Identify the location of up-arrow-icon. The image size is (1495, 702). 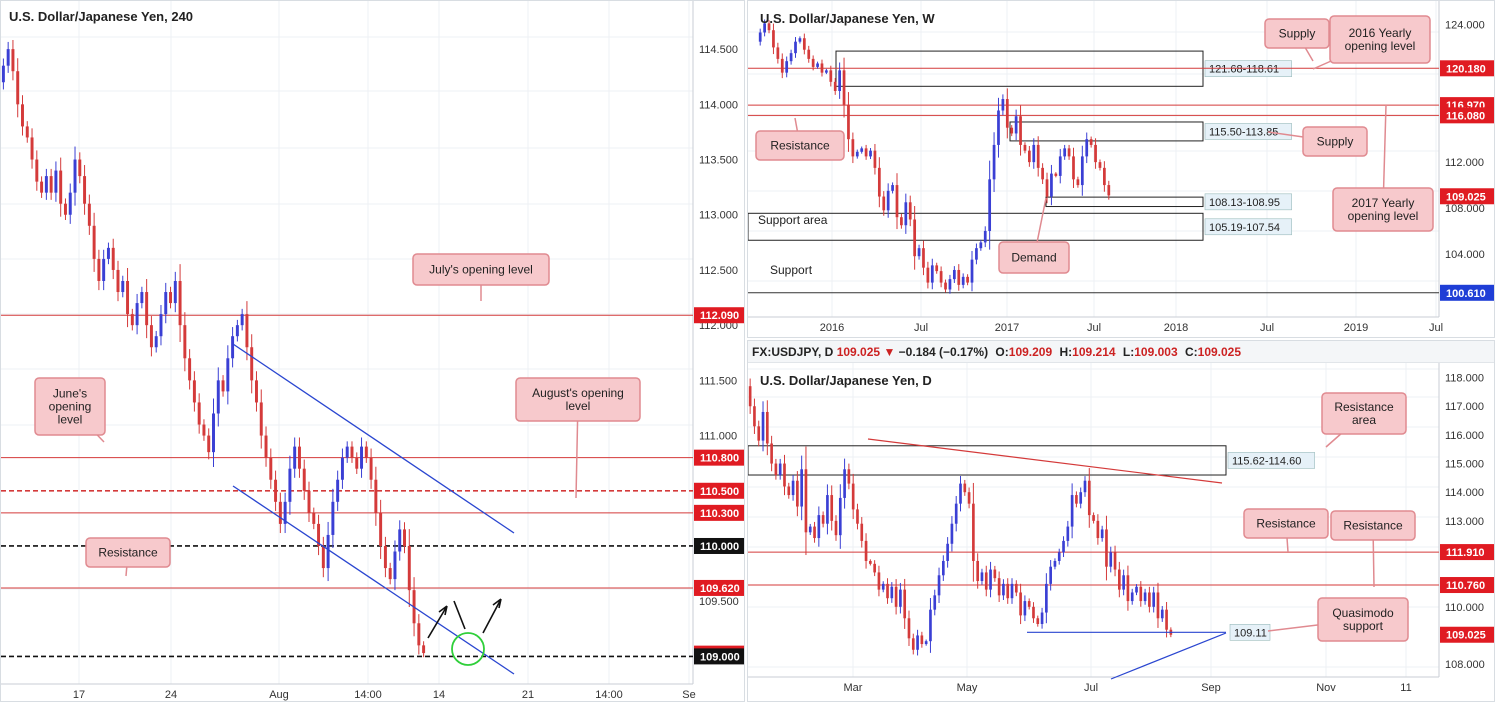
(437, 622).